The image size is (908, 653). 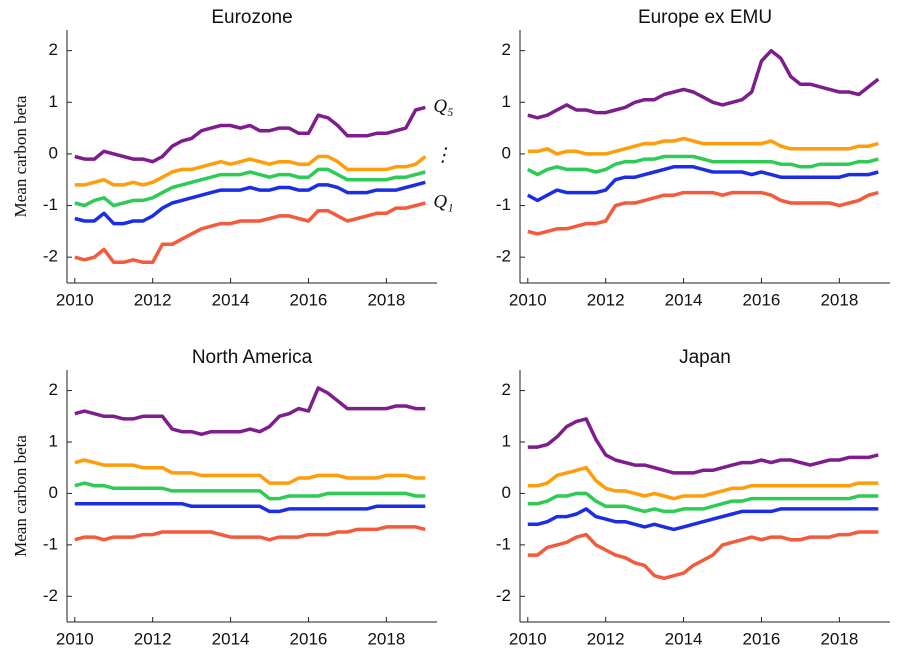 What do you see at coordinates (443, 106) in the screenshot?
I see `annotation: Q₅` at bounding box center [443, 106].